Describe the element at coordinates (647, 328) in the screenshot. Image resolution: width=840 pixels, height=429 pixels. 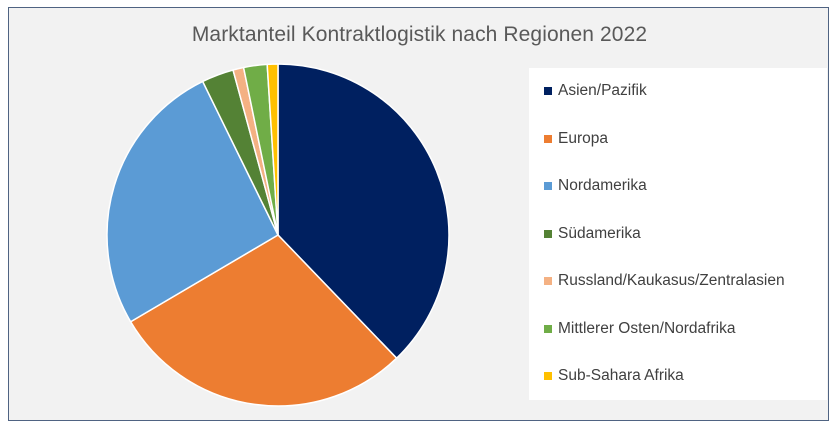
I see `legend-label: Mittlerer Osten/Nordafrika` at that location.